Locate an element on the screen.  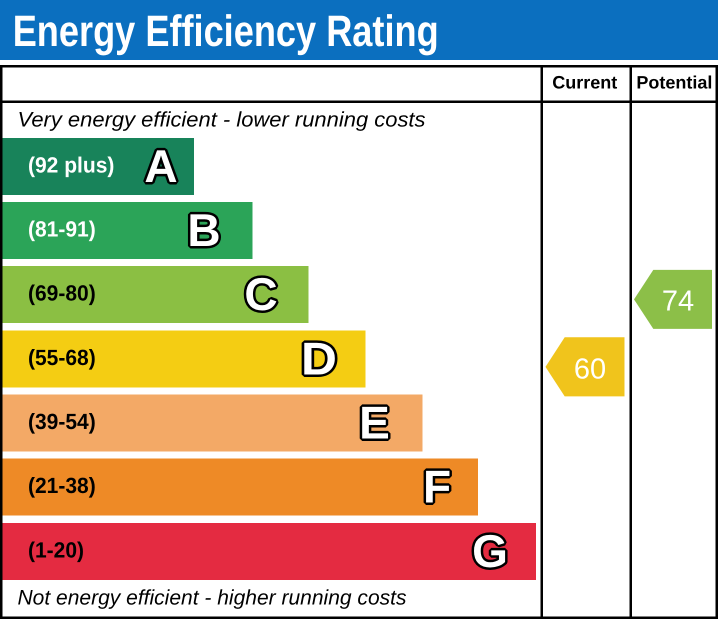
svg-text: A is located at coordinates (160, 166).